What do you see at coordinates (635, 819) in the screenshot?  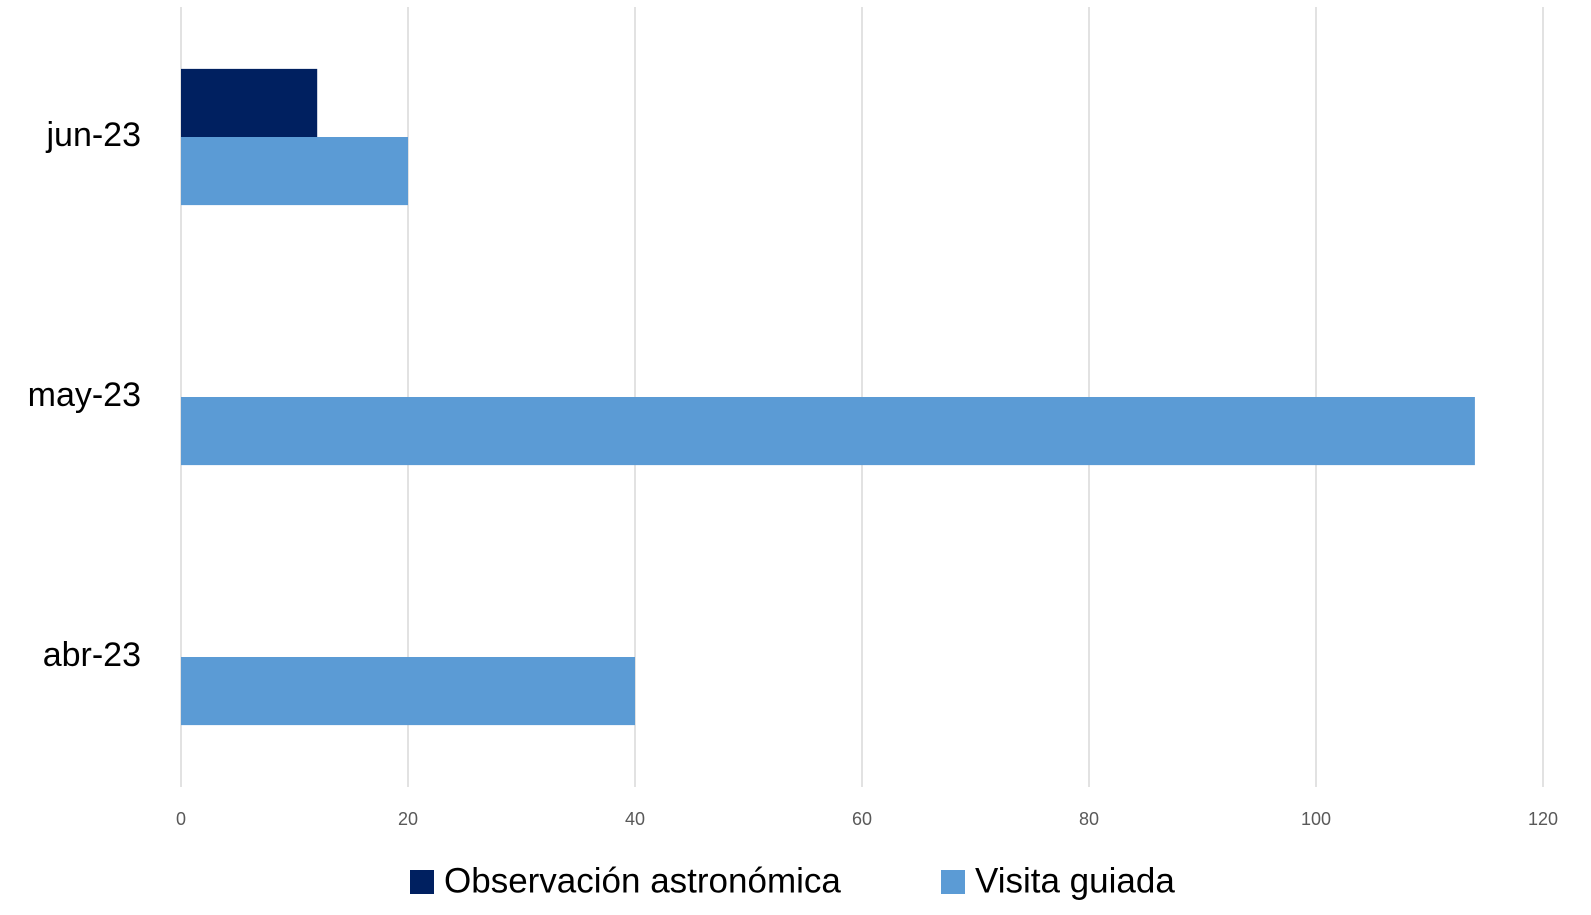 I see `x-tick-label: 40` at bounding box center [635, 819].